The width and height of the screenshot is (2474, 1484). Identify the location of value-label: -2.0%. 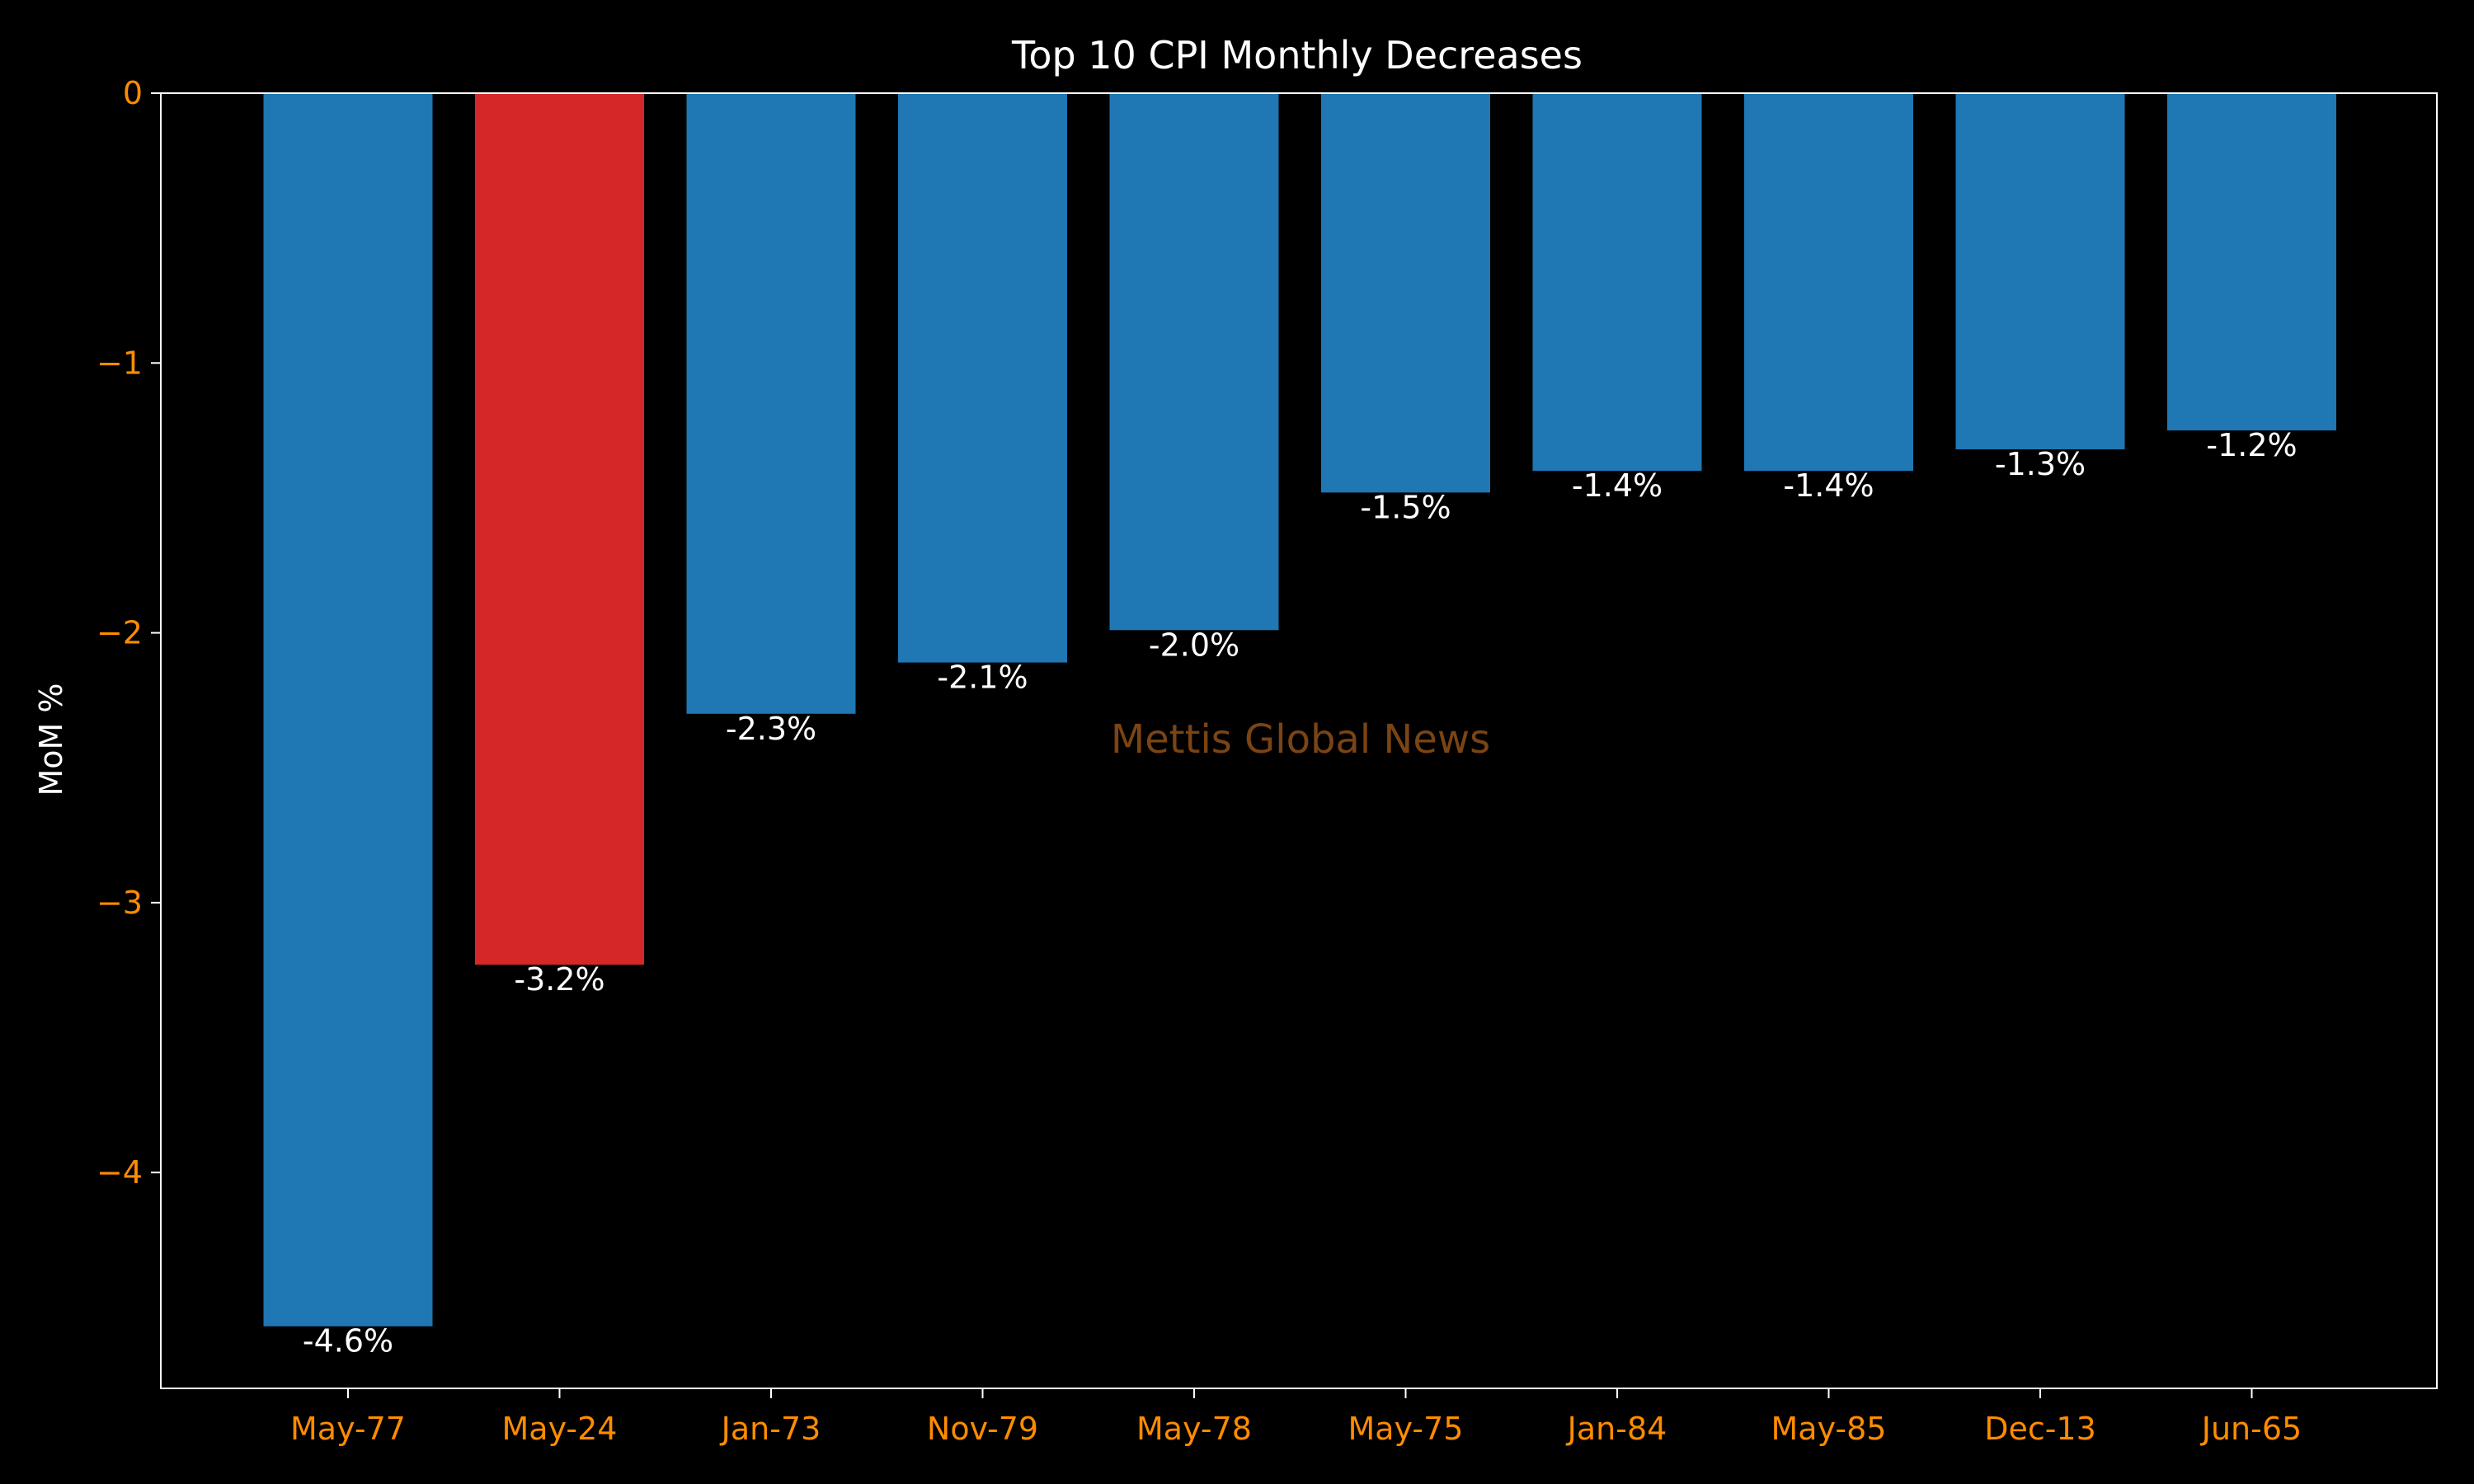
(1194, 645).